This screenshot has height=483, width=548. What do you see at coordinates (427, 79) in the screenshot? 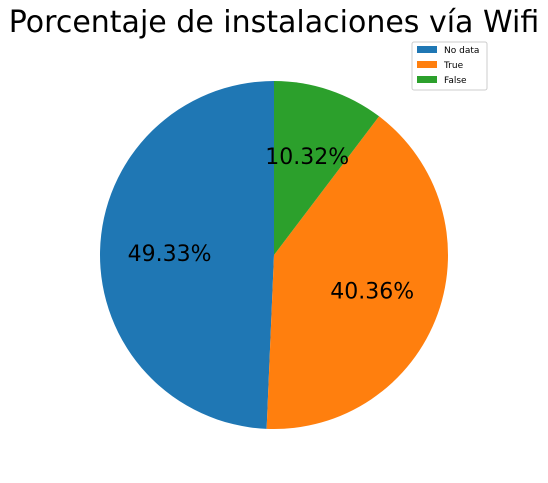
I see `legend-swatch-false` at bounding box center [427, 79].